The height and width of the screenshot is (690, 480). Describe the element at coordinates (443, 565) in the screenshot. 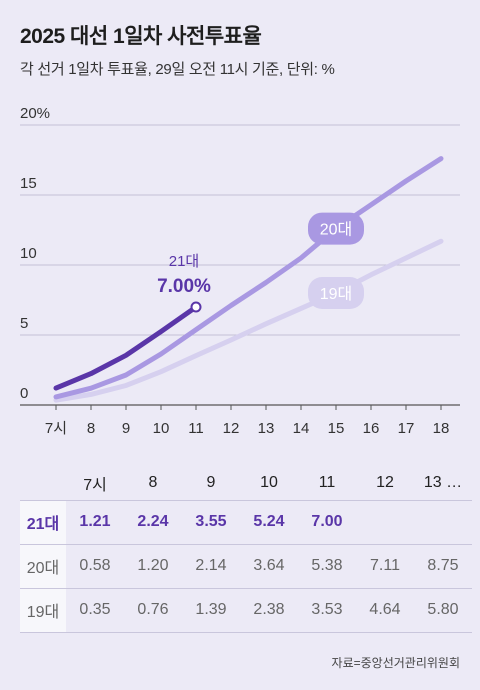

I see `table-cell: 8.75` at that location.